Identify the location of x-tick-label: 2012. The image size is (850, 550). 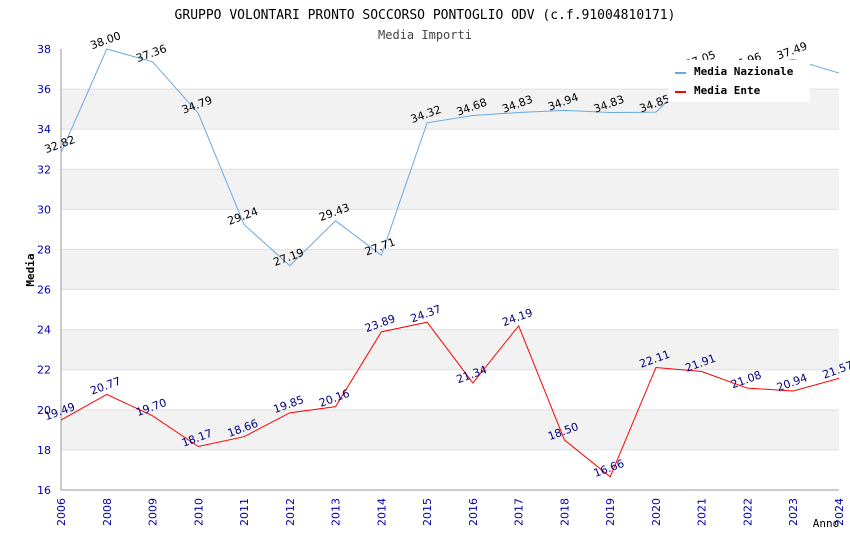
(290, 512).